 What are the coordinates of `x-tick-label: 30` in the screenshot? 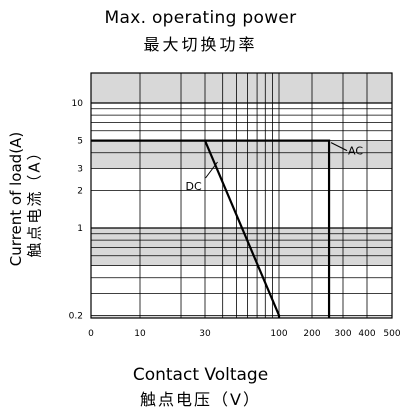 It's located at (205, 334).